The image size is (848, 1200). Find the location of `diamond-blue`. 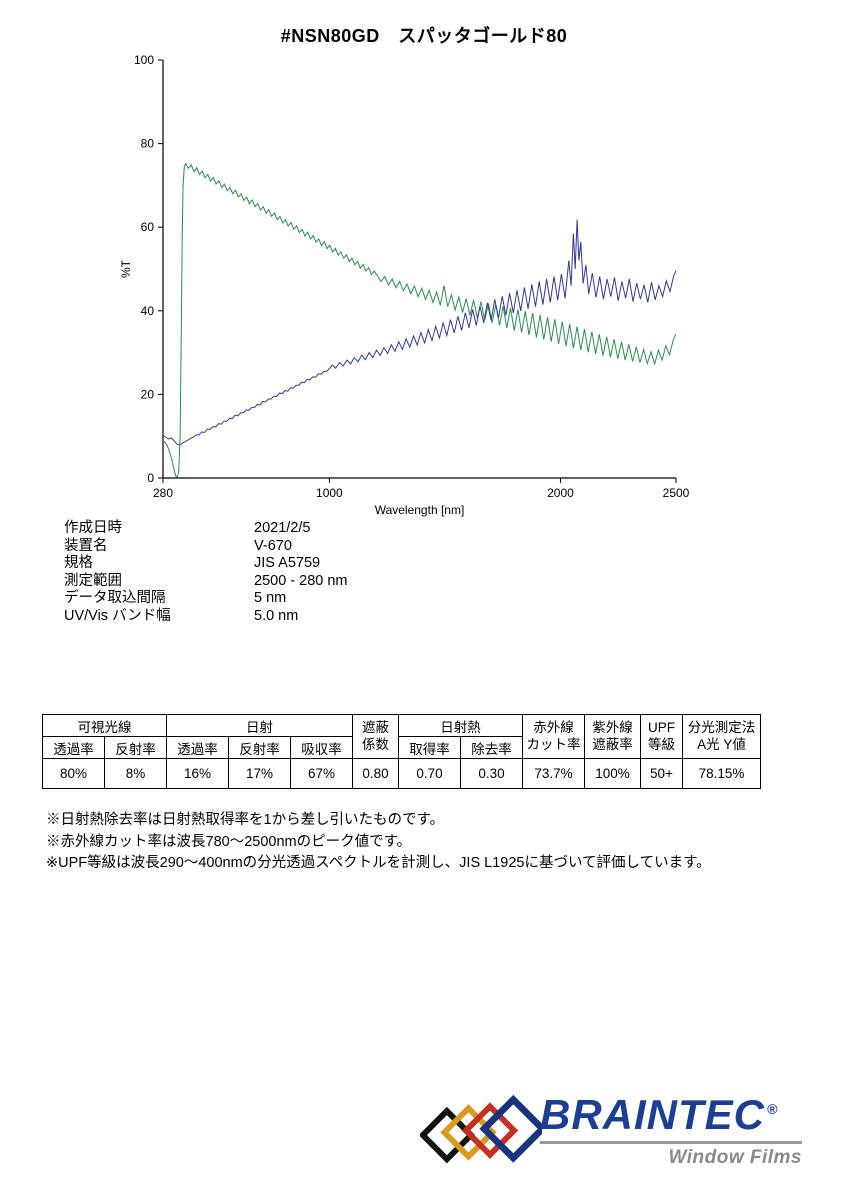

diamond-blue is located at coordinates (510, 1128).